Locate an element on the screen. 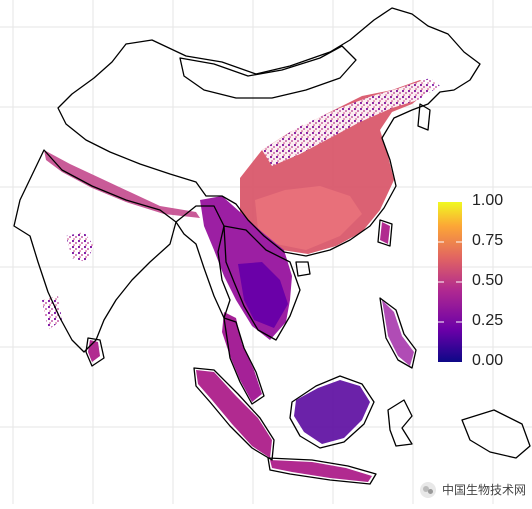  border-indochina is located at coordinates (262, 283).